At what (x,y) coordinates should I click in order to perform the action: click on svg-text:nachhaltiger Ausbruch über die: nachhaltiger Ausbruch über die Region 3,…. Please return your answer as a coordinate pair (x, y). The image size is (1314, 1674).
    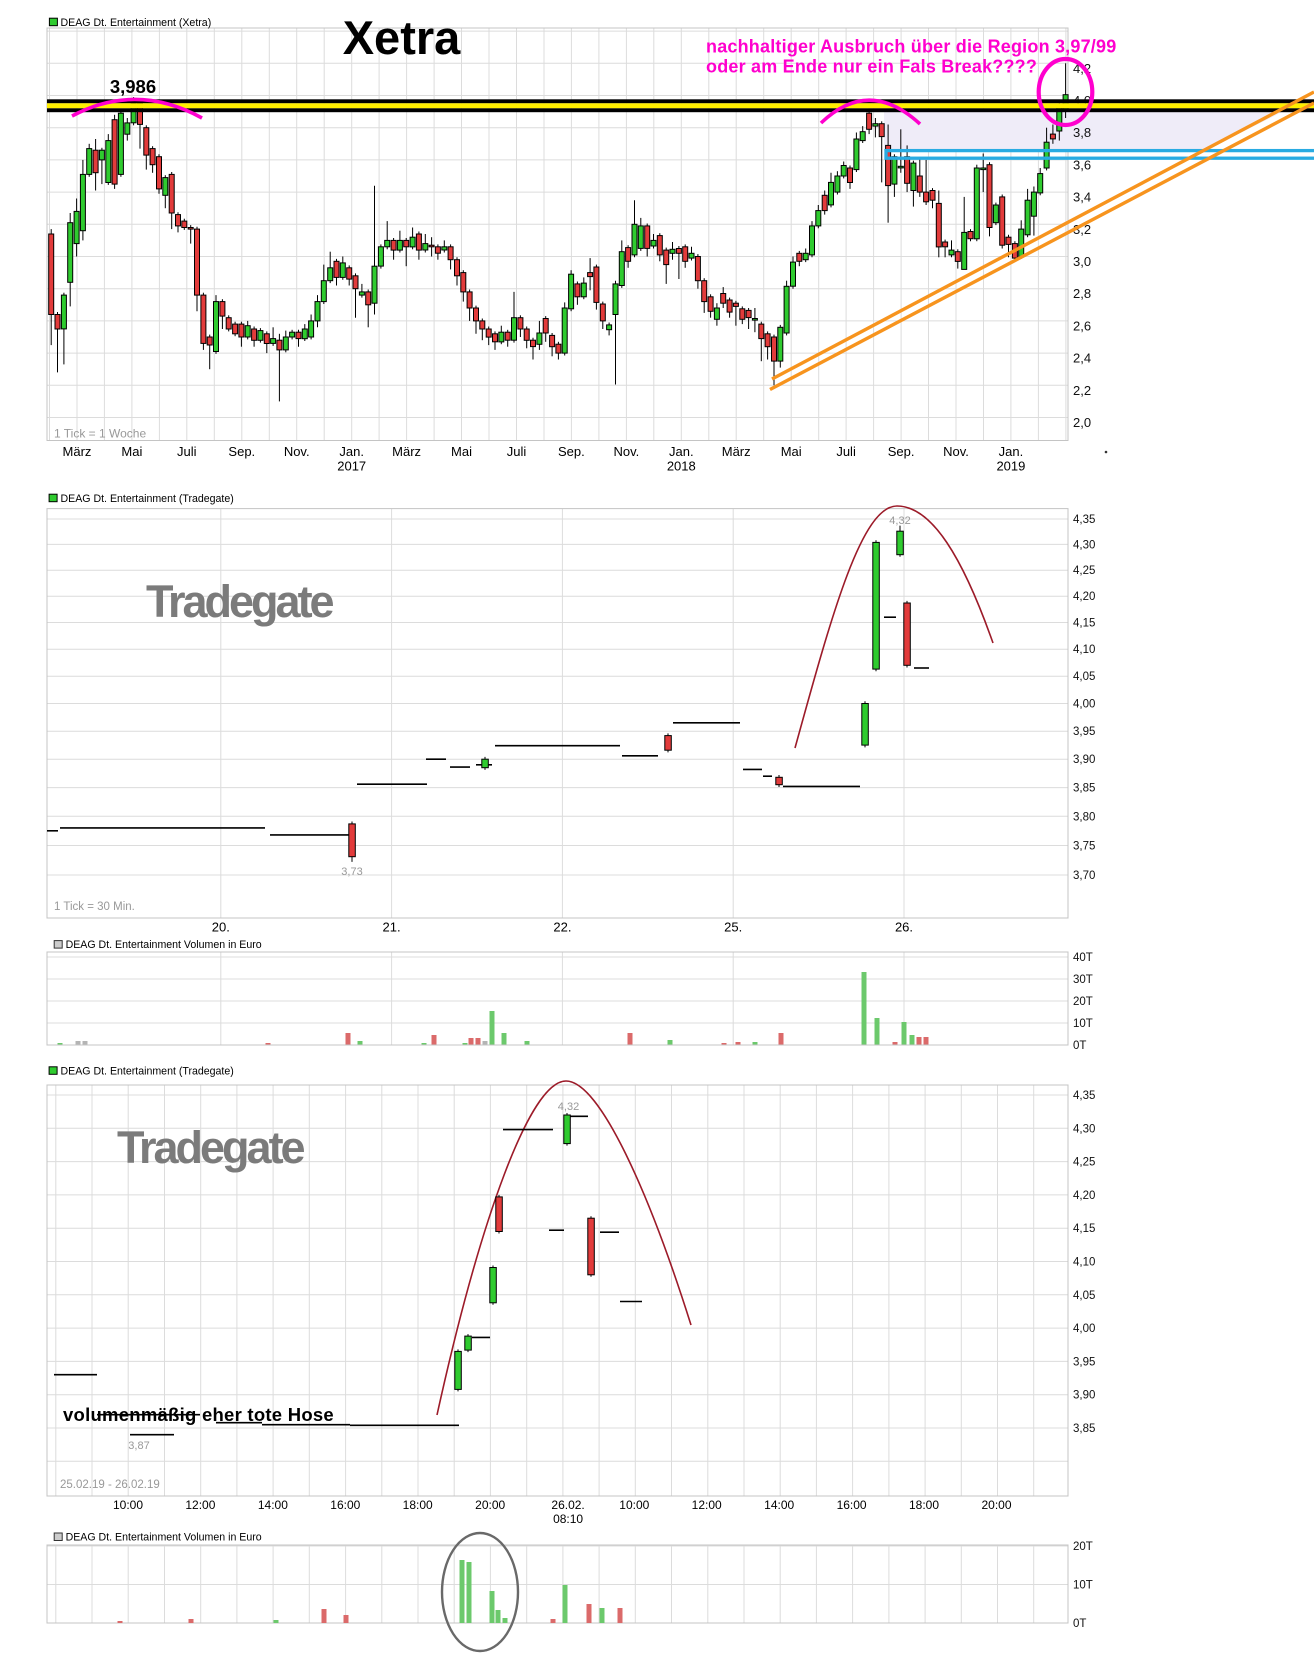
    Looking at the image, I should click on (911, 47).